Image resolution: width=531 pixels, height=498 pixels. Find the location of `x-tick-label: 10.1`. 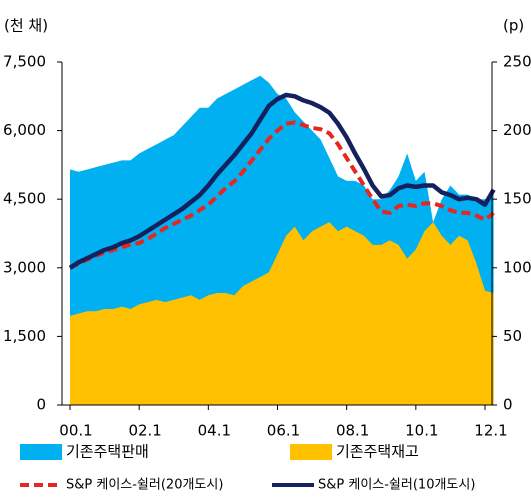

x-tick-label: 10.1 is located at coordinates (421, 431).